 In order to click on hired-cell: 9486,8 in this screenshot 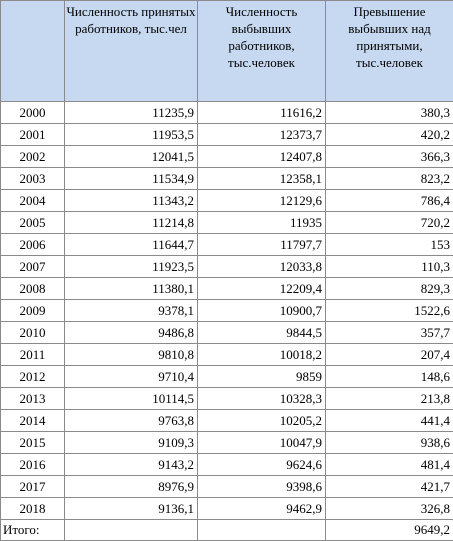, I will do `click(131, 333)`.